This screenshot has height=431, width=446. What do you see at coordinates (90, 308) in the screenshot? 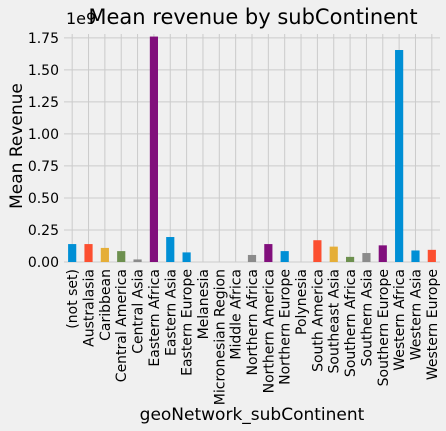
I see `x-tick-label: Australasia` at bounding box center [90, 308].